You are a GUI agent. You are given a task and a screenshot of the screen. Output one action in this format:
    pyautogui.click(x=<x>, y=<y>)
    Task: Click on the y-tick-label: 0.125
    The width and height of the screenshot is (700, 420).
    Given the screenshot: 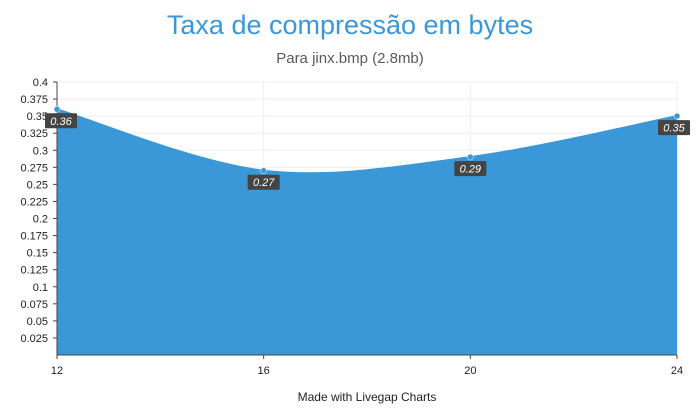 What is the action you would take?
    pyautogui.click(x=34, y=271)
    